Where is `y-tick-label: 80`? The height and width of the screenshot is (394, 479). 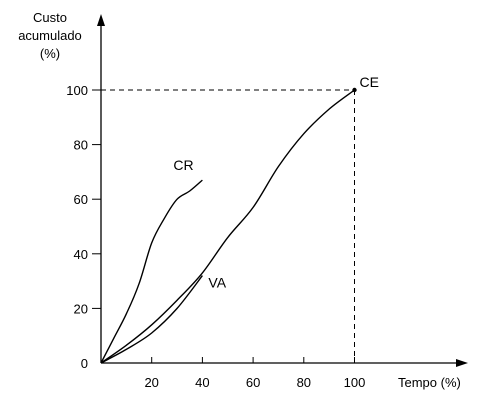
y-tick-label: 80 is located at coordinates (81, 145).